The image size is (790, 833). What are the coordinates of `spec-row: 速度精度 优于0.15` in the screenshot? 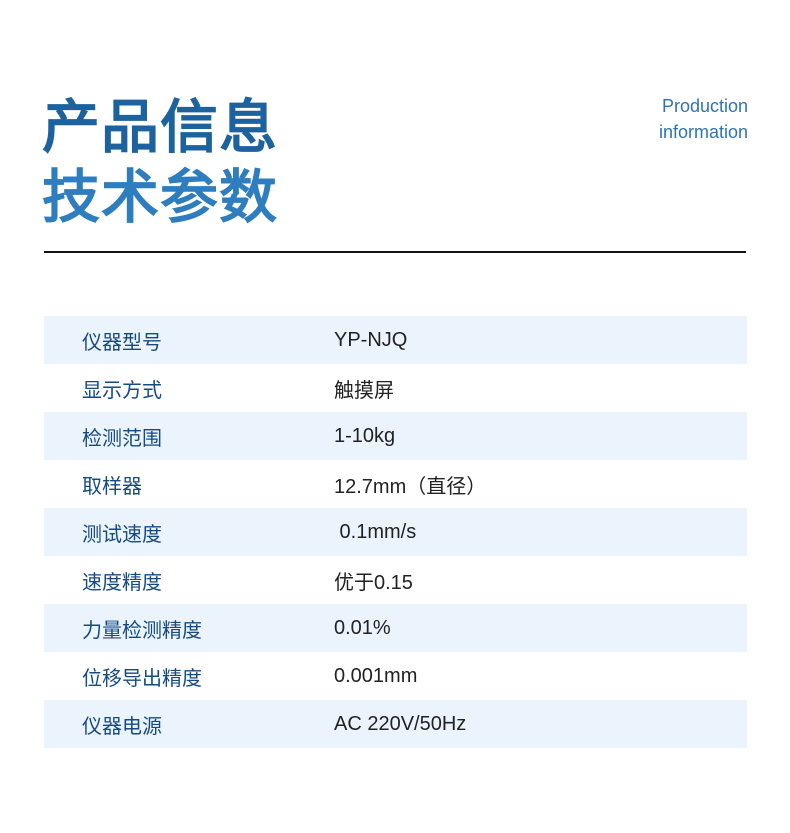 It's located at (395, 580).